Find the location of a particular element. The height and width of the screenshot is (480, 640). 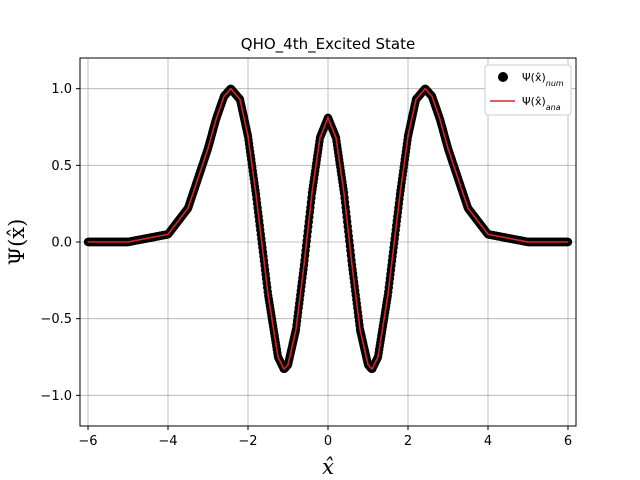

legend-label-num-main: Ψ(x̂) is located at coordinates (534, 77).